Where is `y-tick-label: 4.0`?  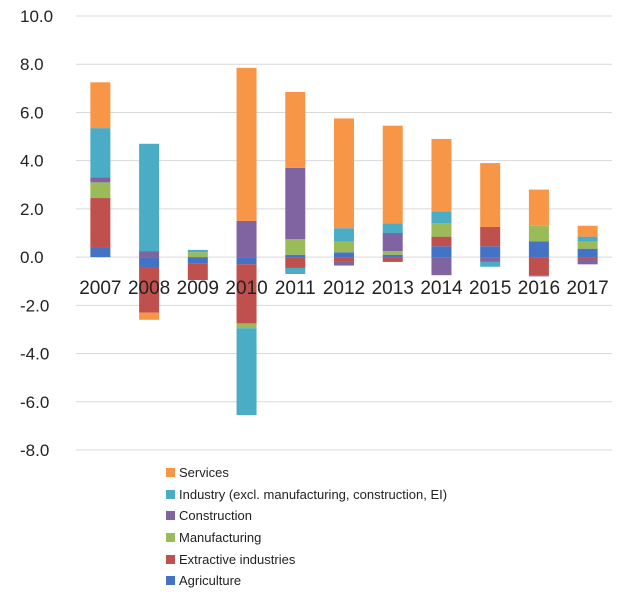
y-tick-label: 4.0 is located at coordinates (32, 161).